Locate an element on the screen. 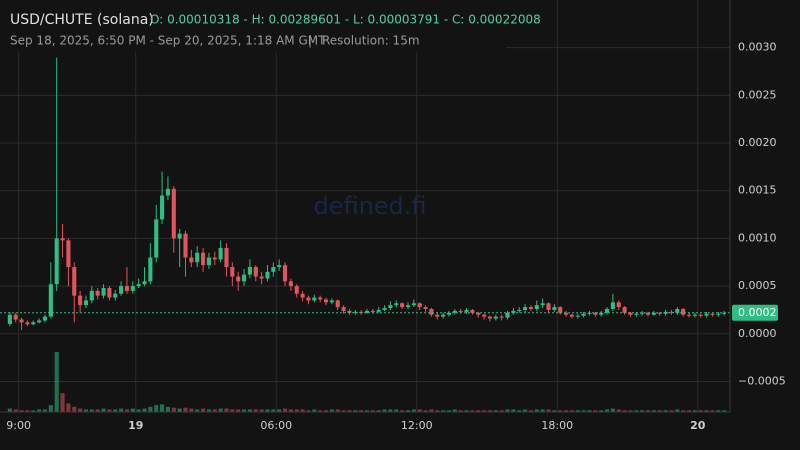 This screenshot has width=800, height=450. last-price-label: 0.0002 is located at coordinates (757, 312).